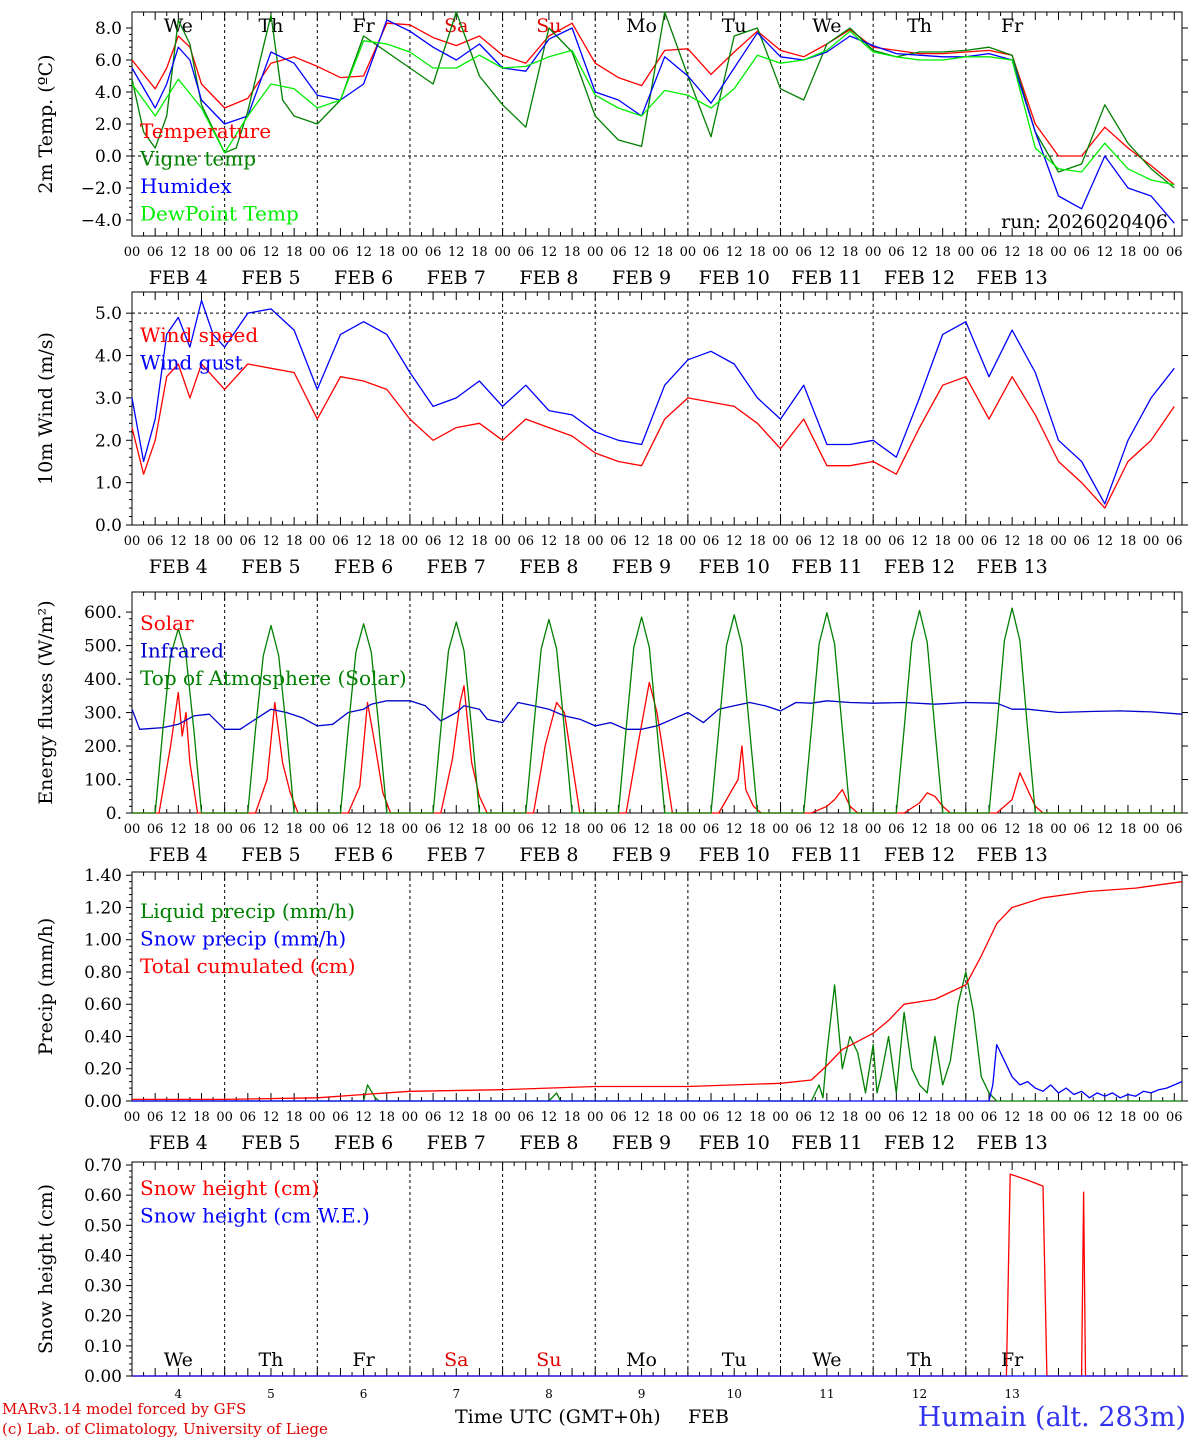 The height and width of the screenshot is (1440, 1194). What do you see at coordinates (657, 1072) in the screenshot?
I see `series-line-snow-precip-mm-h-` at bounding box center [657, 1072].